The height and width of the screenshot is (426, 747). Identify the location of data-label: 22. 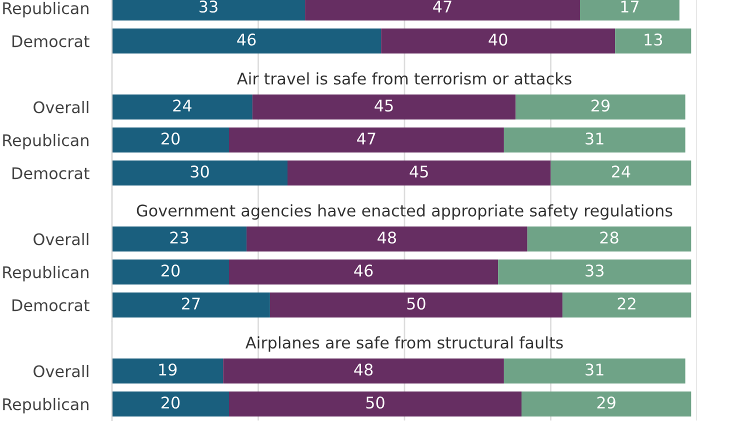
(627, 304).